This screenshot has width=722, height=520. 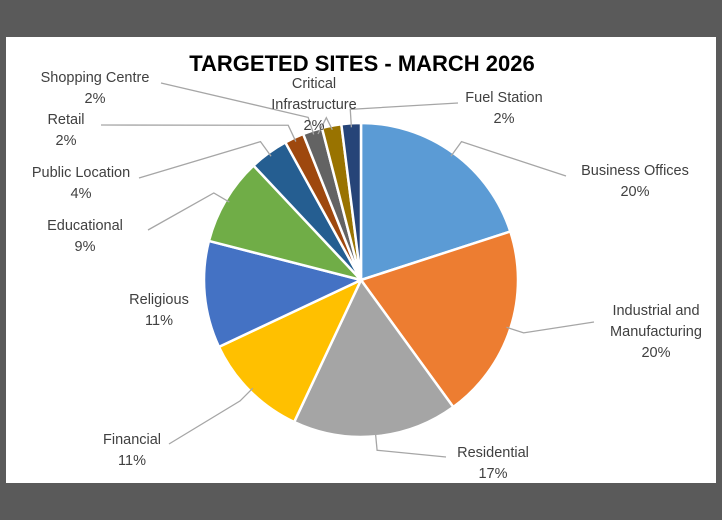 What do you see at coordinates (132, 450) in the screenshot?
I see `slice-label-financial: Financial 11%` at bounding box center [132, 450].